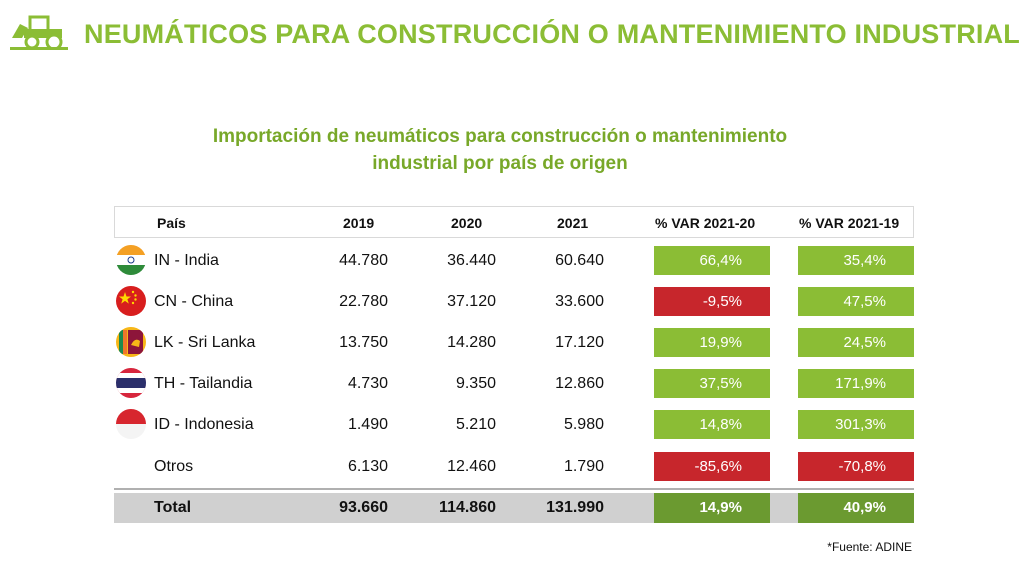  Describe the element at coordinates (471, 342) in the screenshot. I see `value-2020: 14.280` at that location.